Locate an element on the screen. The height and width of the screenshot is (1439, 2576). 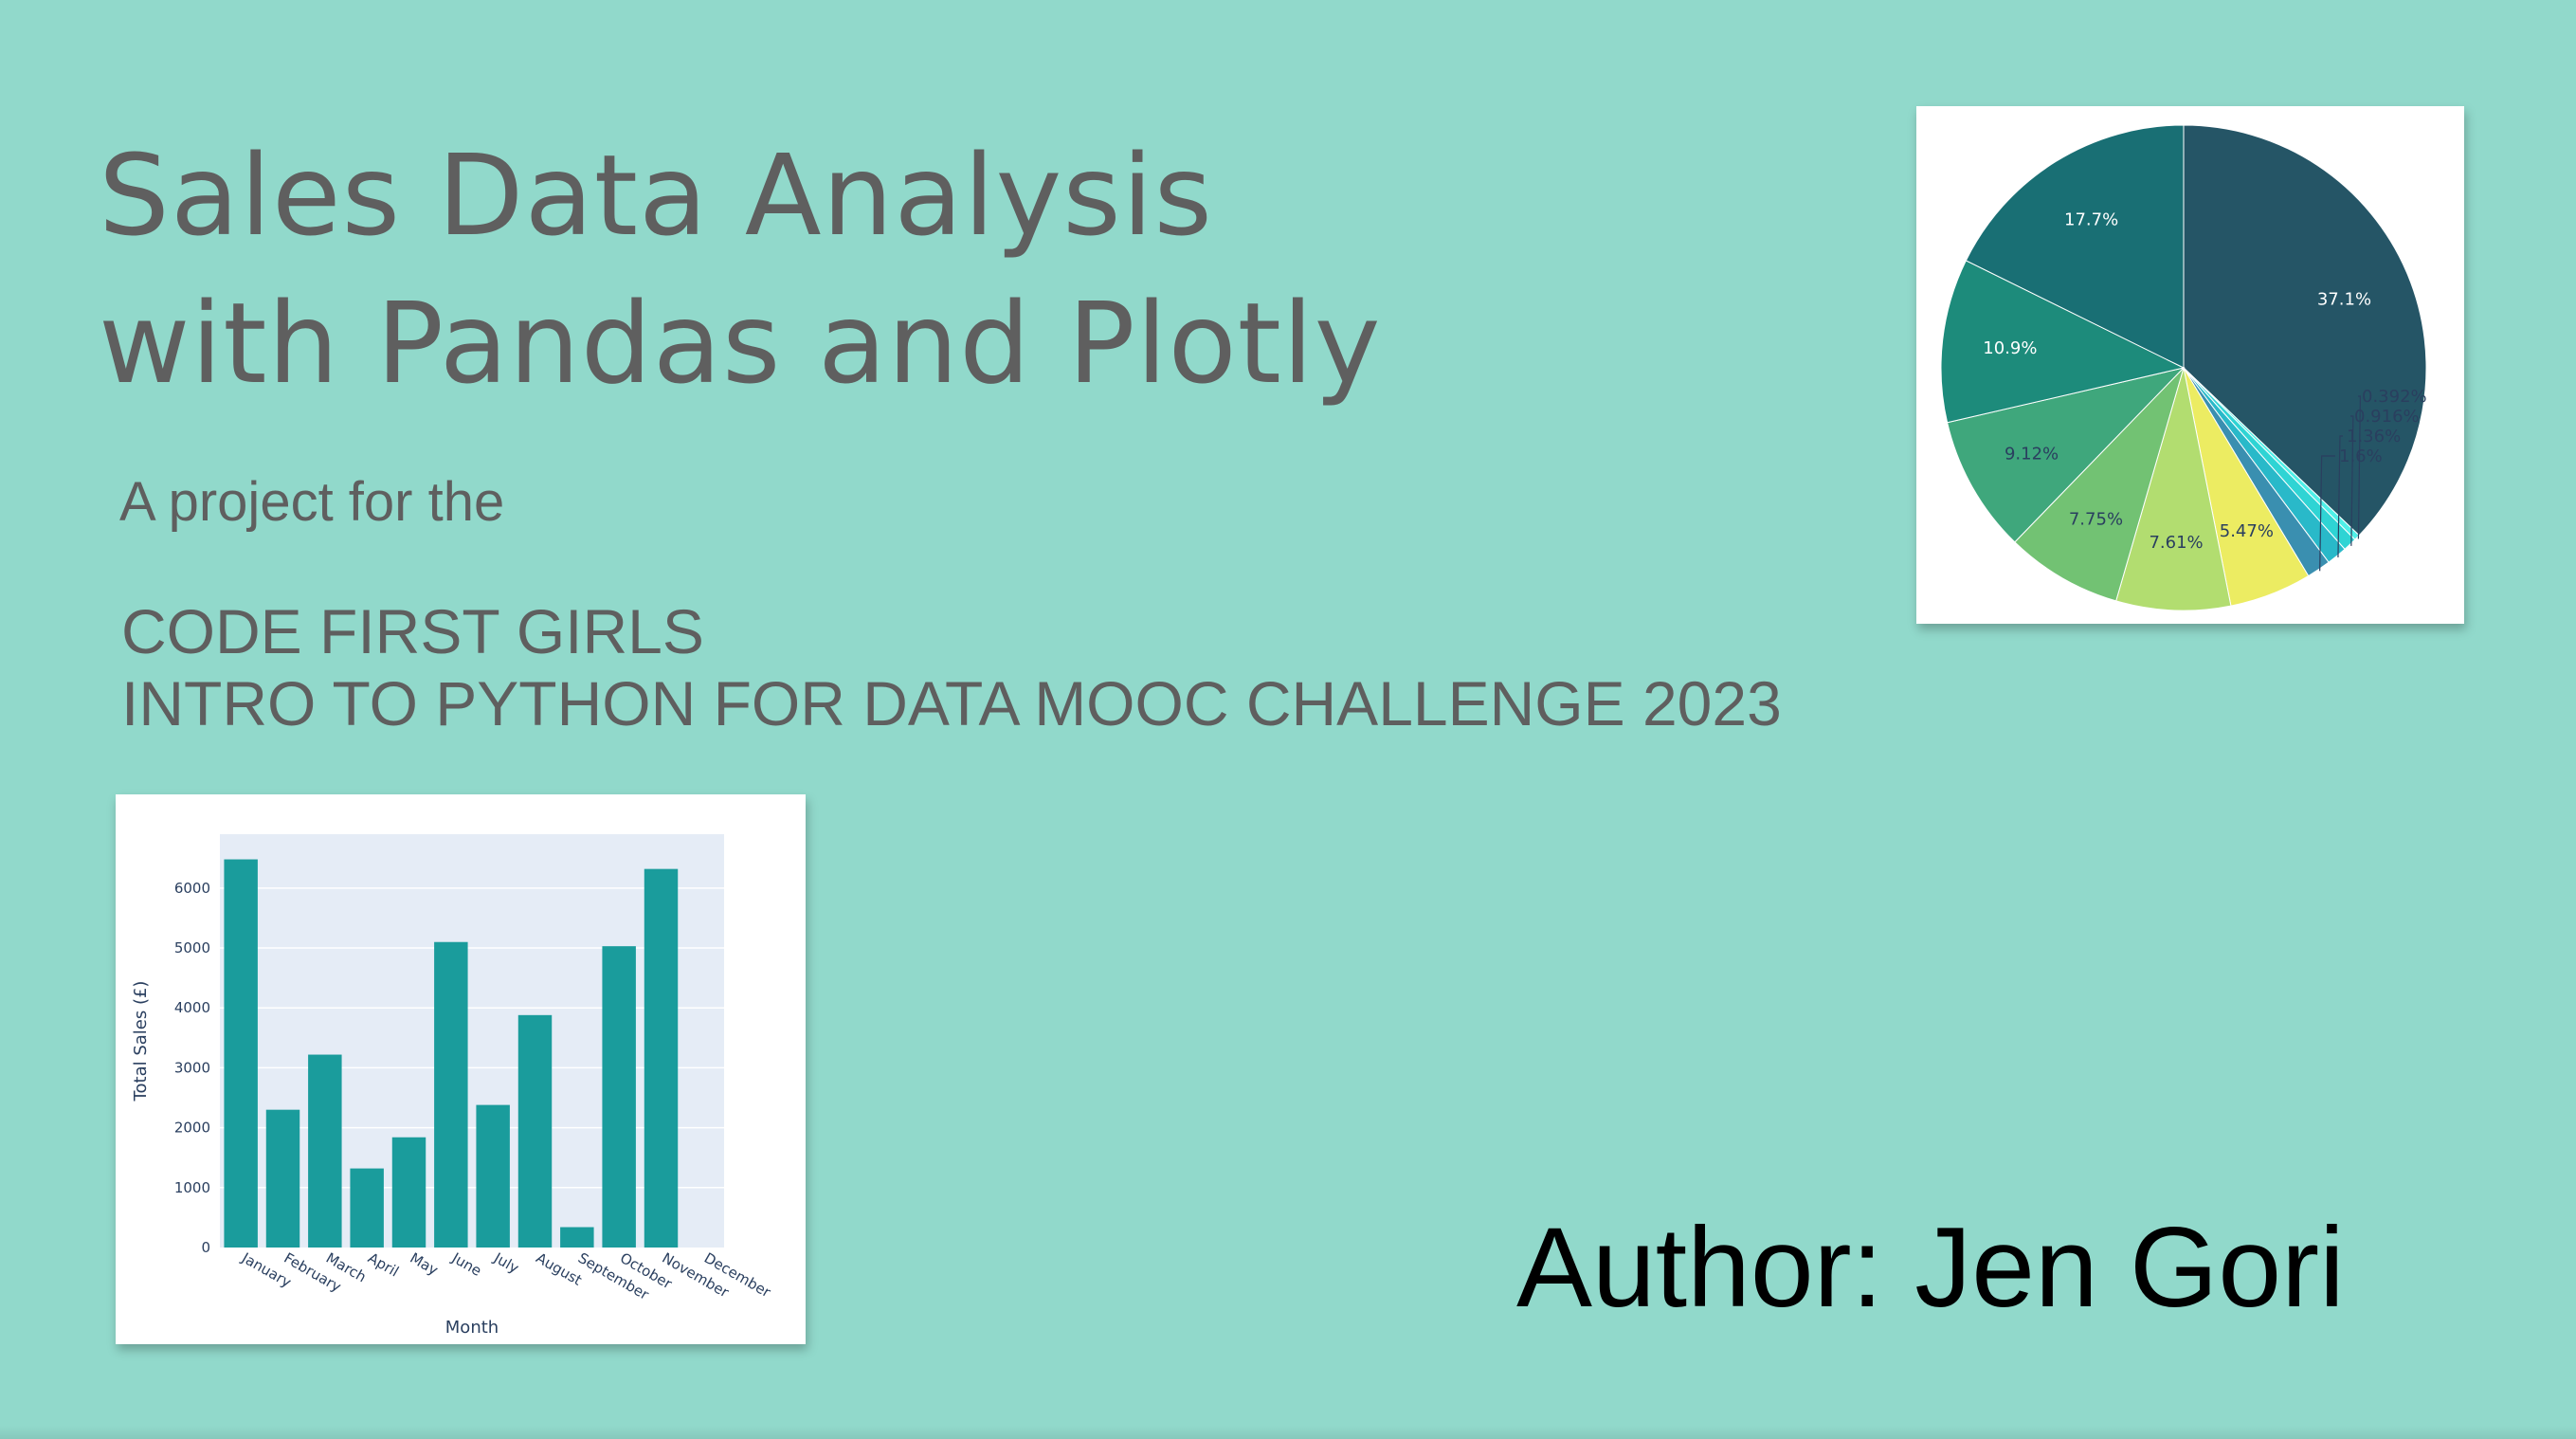
title-line-1: Sales Data Analysis is located at coordinates (656, 195).